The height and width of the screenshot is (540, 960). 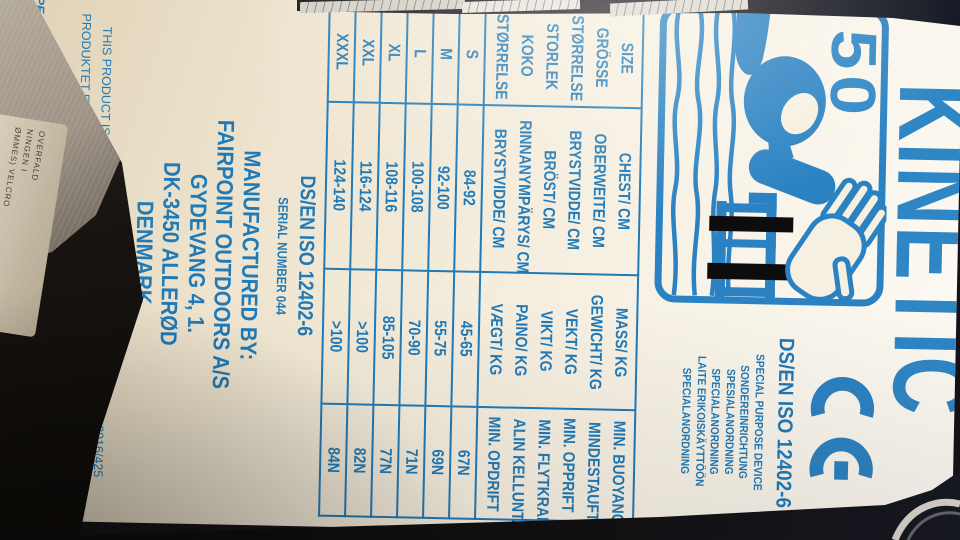 I want to click on water-waves-icon, so click(x=704, y=153).